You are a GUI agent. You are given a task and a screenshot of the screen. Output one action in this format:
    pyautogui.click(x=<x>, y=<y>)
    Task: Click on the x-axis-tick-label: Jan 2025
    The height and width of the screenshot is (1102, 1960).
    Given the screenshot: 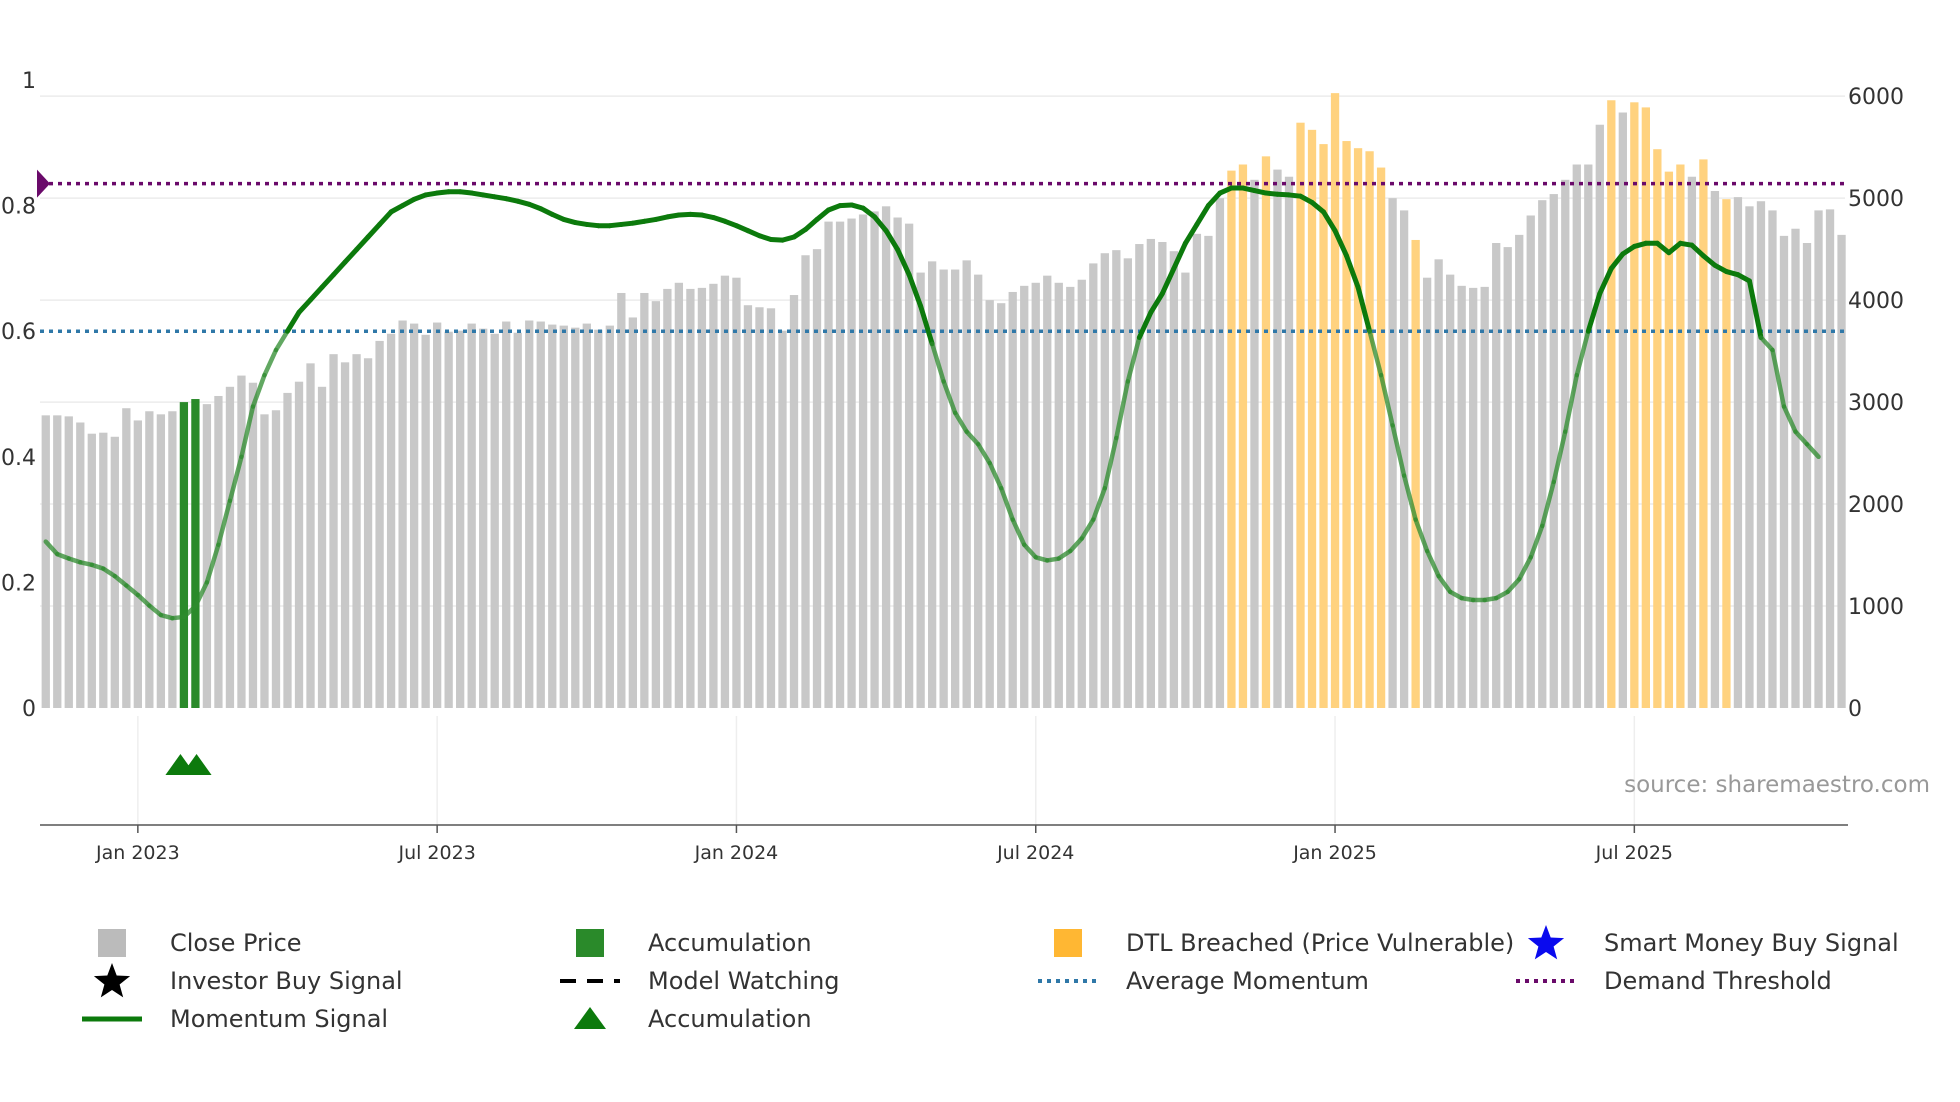 What is the action you would take?
    pyautogui.click(x=1334, y=853)
    